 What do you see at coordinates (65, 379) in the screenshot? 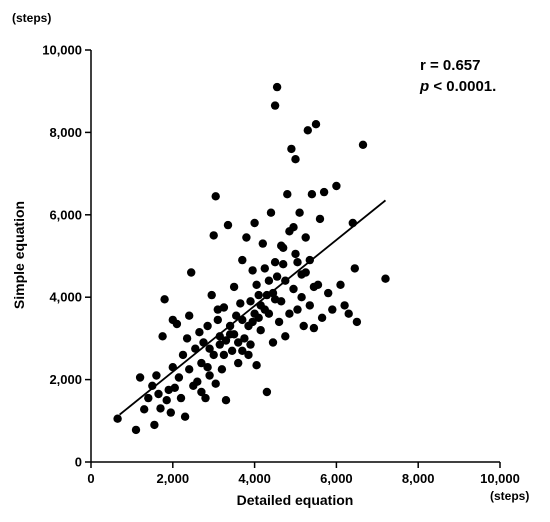
I see `y-tick-label: 2,000` at bounding box center [65, 379].